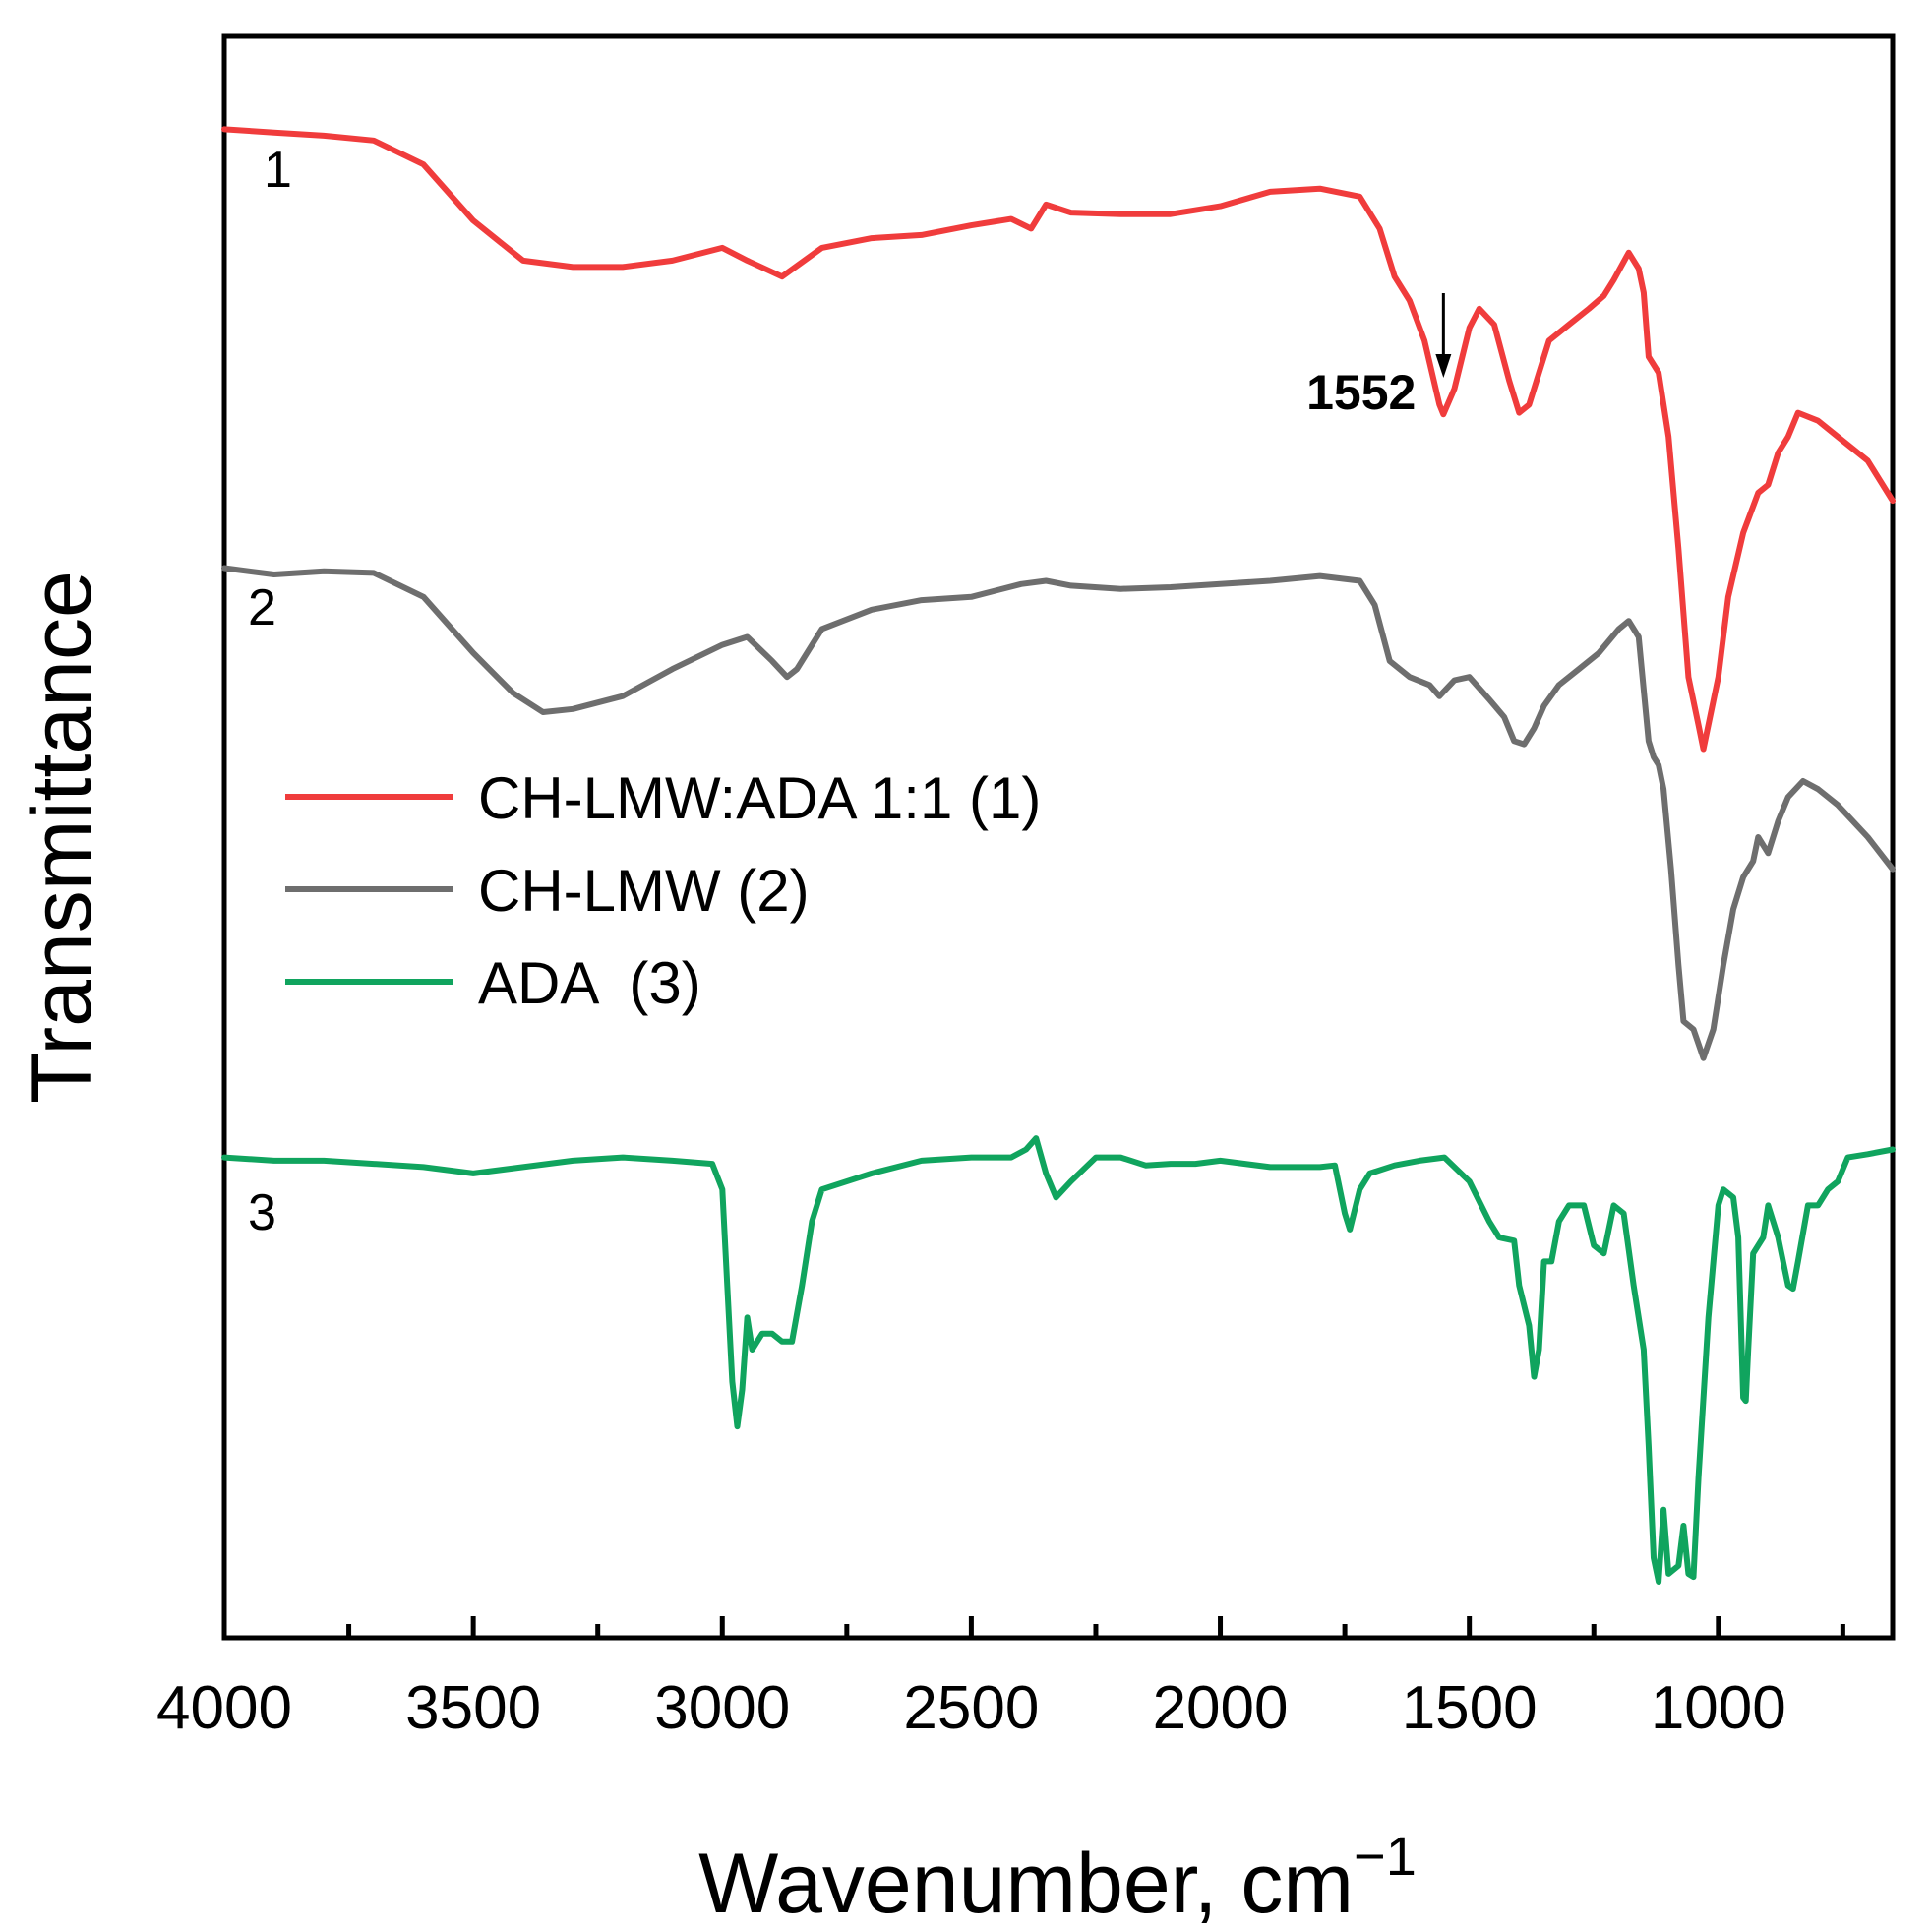  Describe the element at coordinates (1026, 1882) in the screenshot. I see `x-axis-title-main: Wavenumber, cm` at that location.